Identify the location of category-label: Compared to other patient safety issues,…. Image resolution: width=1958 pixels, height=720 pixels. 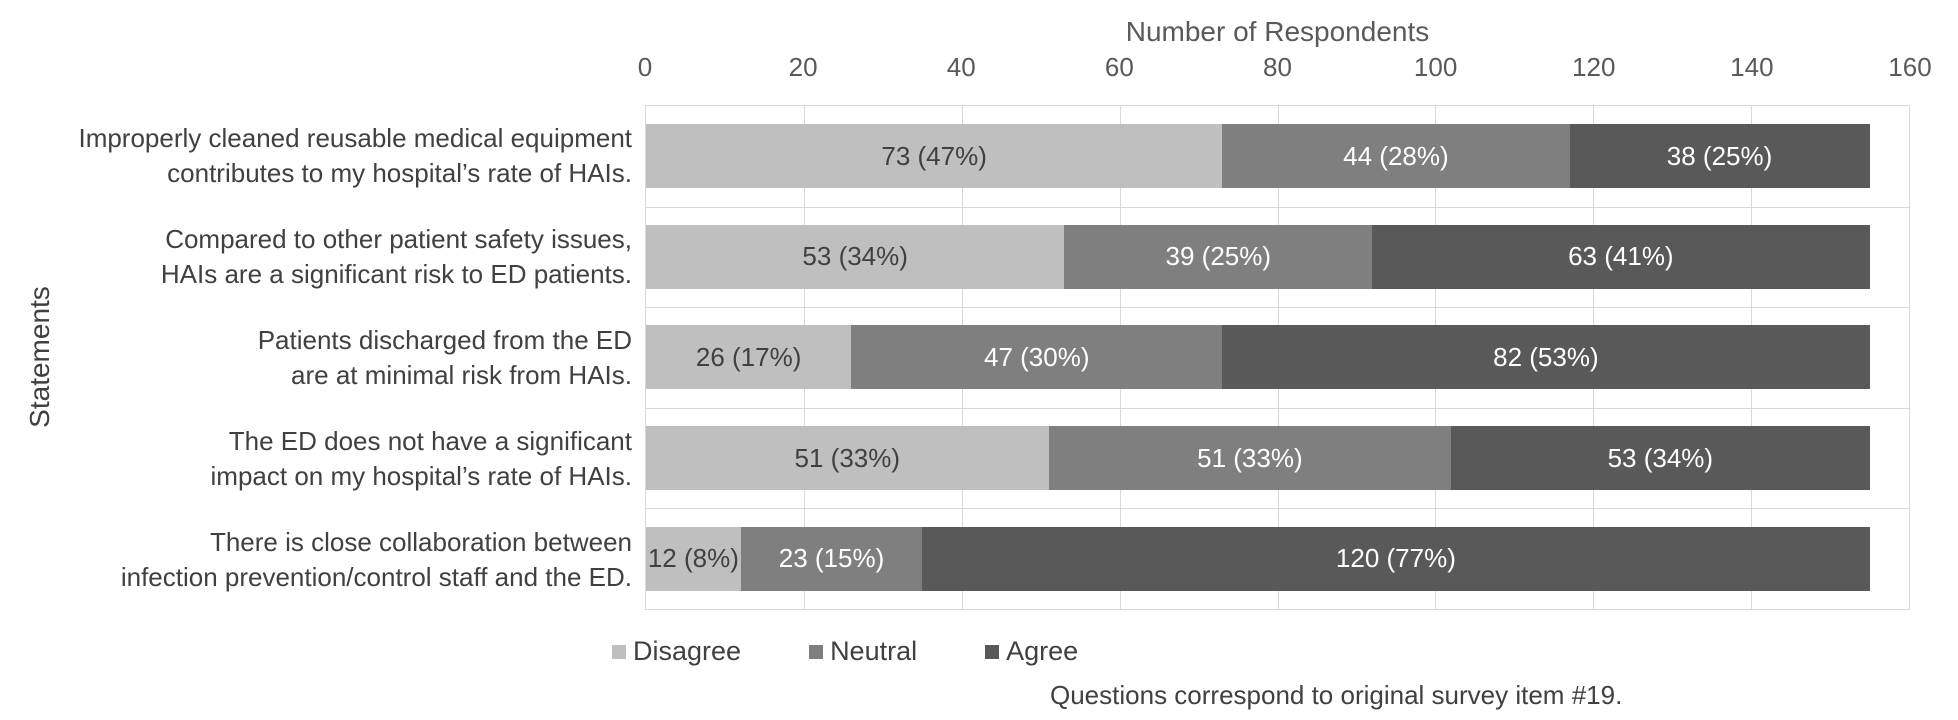
(396, 256).